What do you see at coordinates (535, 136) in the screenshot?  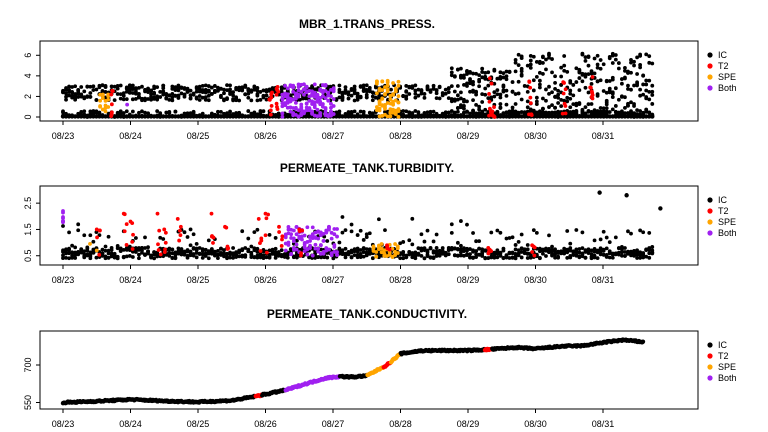 I see `x-tick-label: 08/30` at bounding box center [535, 136].